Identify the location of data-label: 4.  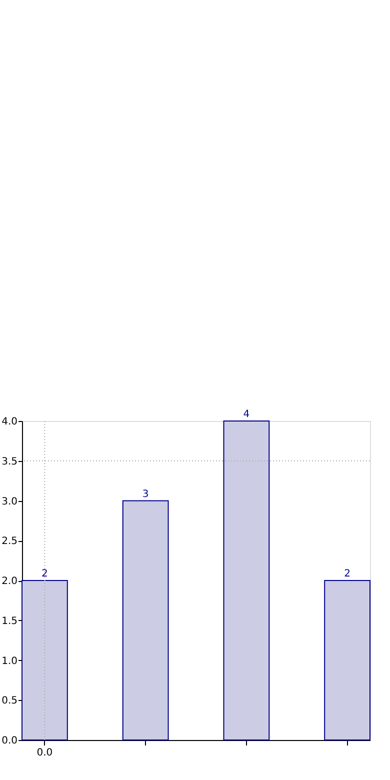
(246, 414).